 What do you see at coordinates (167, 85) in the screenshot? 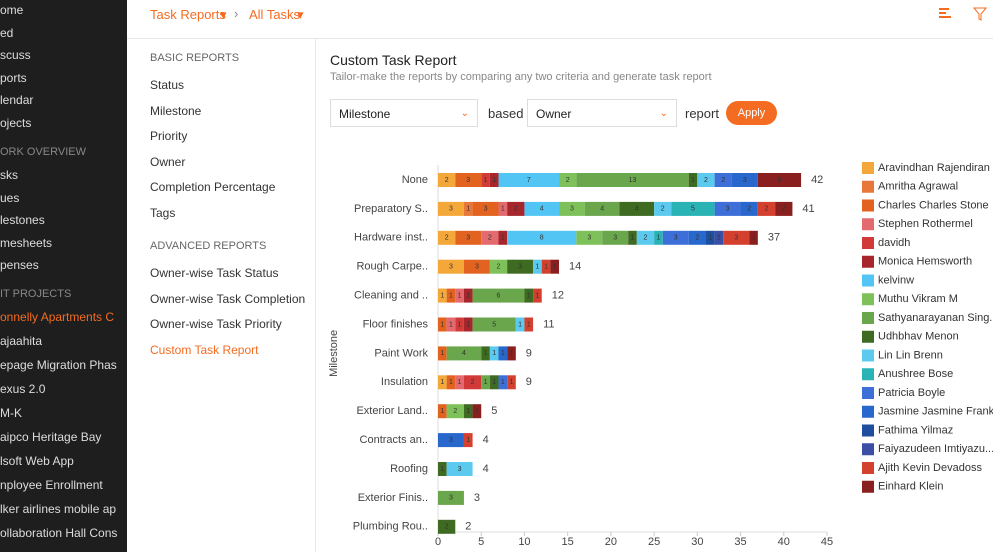
I see `report-link: Status` at bounding box center [167, 85].